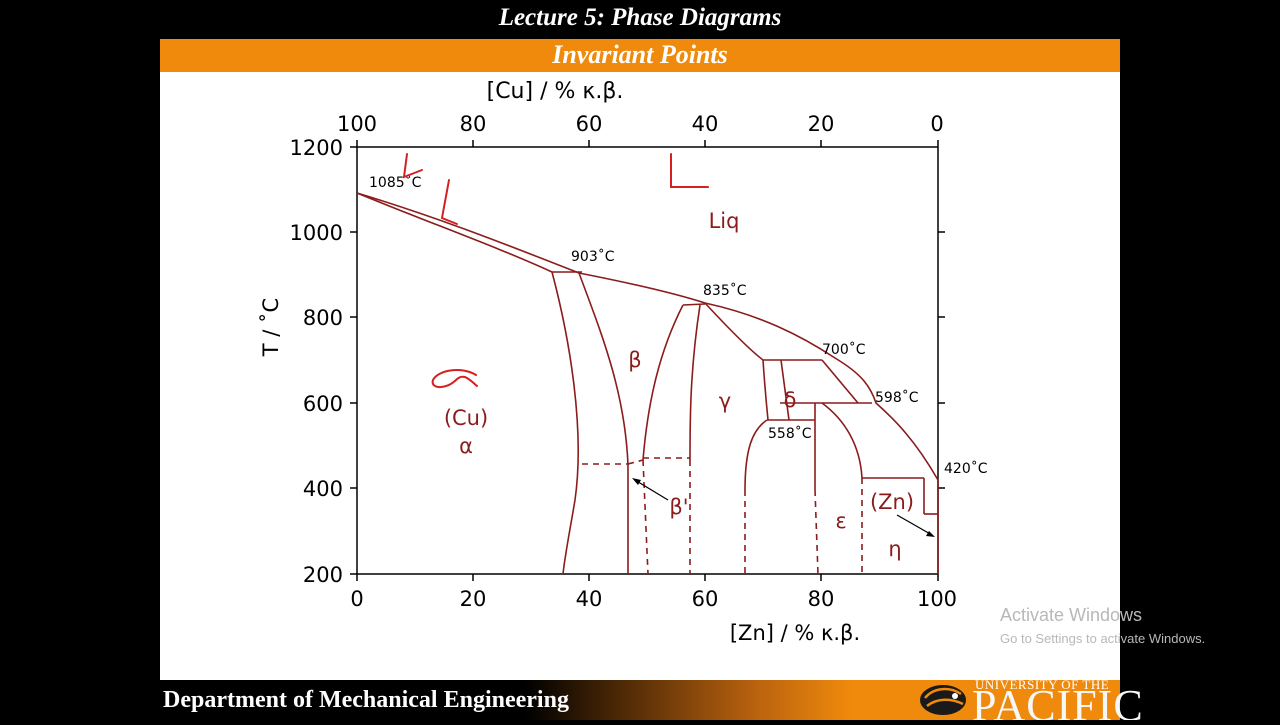  I want to click on slide-title: Invariant Points, so click(640, 54).